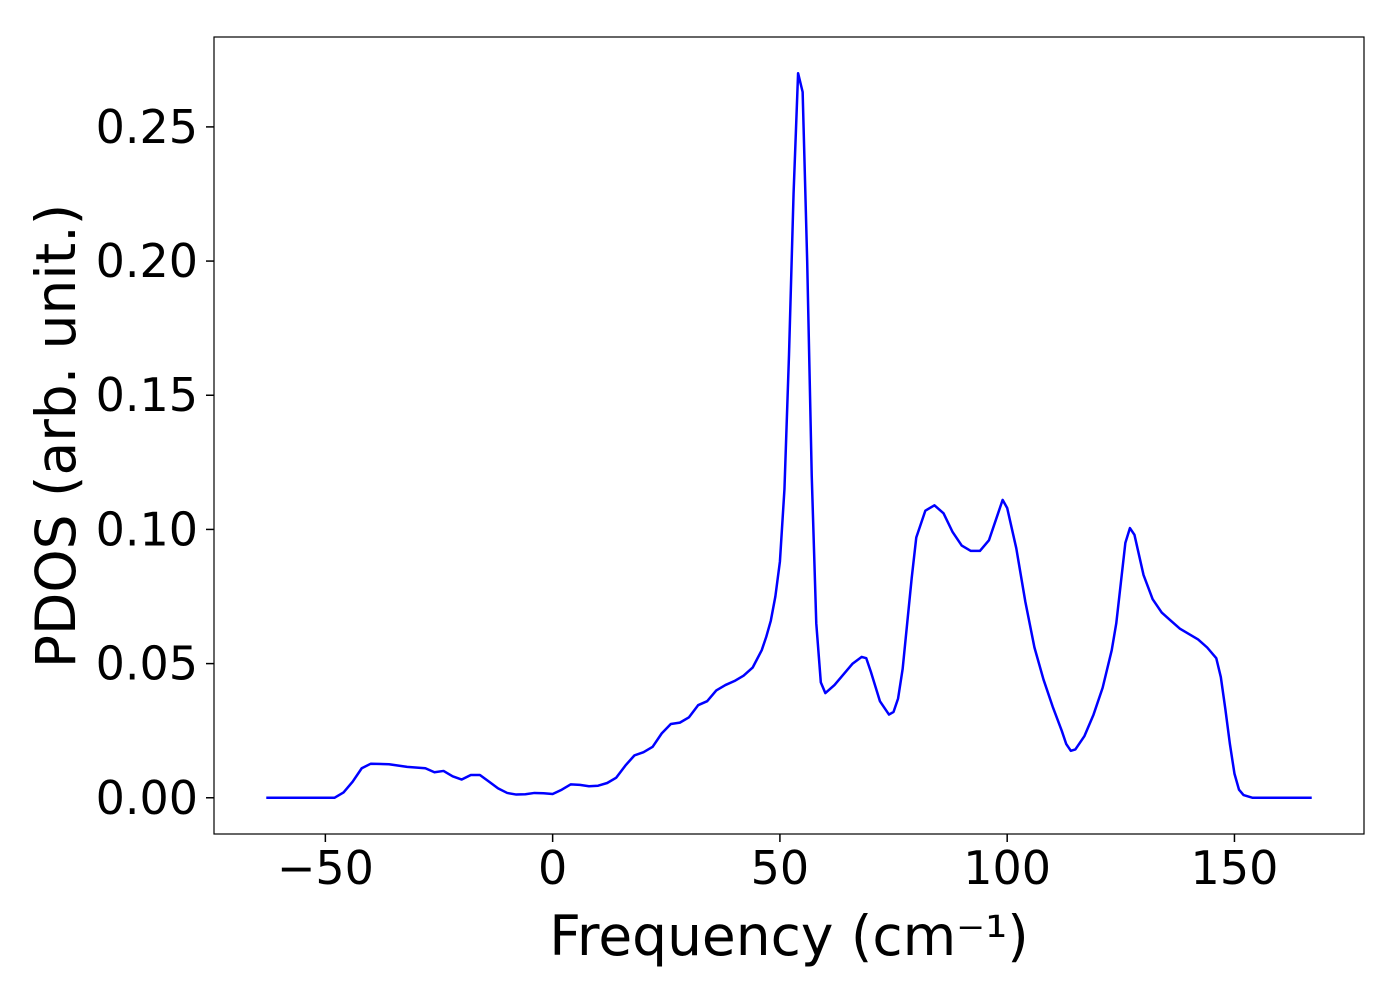 The width and height of the screenshot is (1400, 1000). I want to click on x-tick-label: 100, so click(1007, 868).